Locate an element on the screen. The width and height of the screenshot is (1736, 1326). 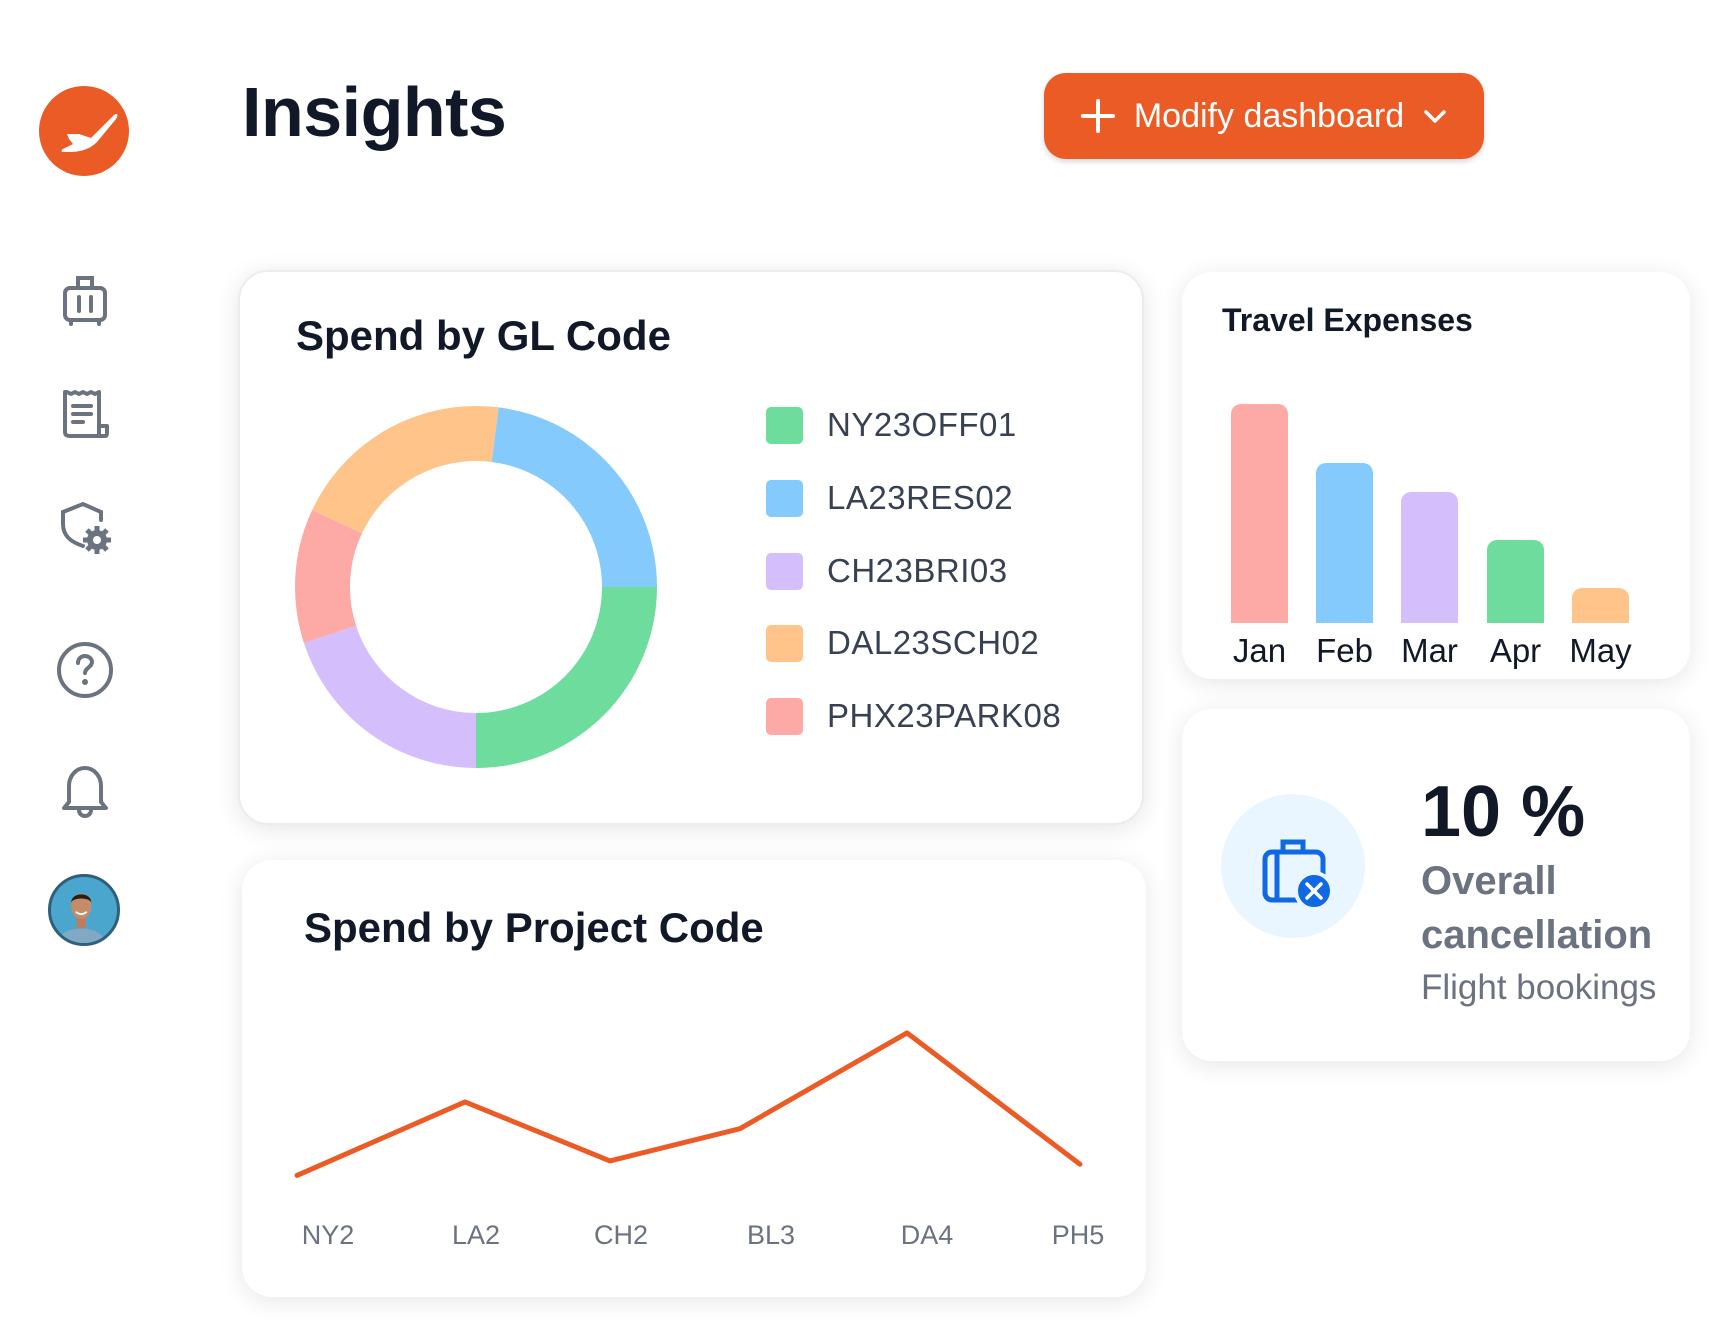
bar-may is located at coordinates (1600, 605).